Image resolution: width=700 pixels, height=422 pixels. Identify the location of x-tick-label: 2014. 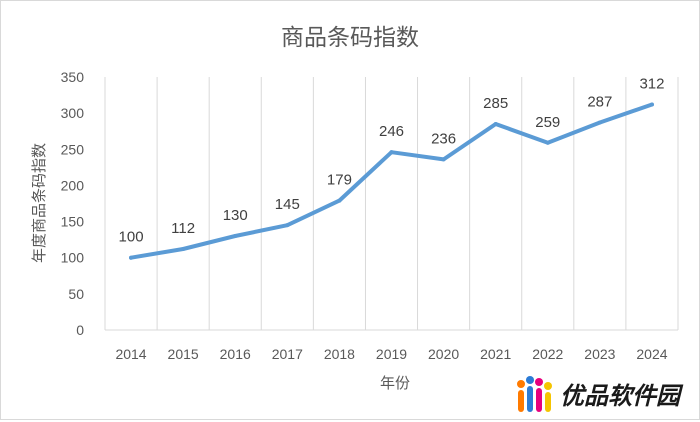
(130, 354).